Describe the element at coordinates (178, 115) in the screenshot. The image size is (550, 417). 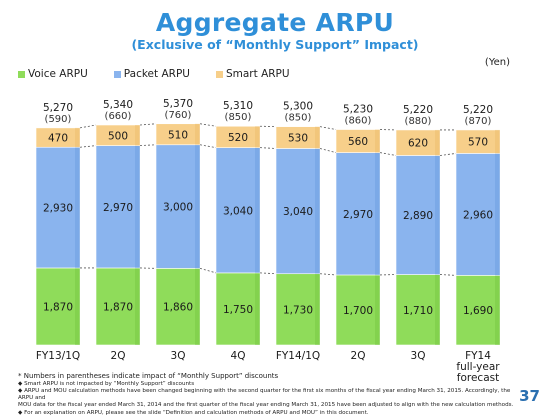
I see `monthly-support-label: (760)` at that location.